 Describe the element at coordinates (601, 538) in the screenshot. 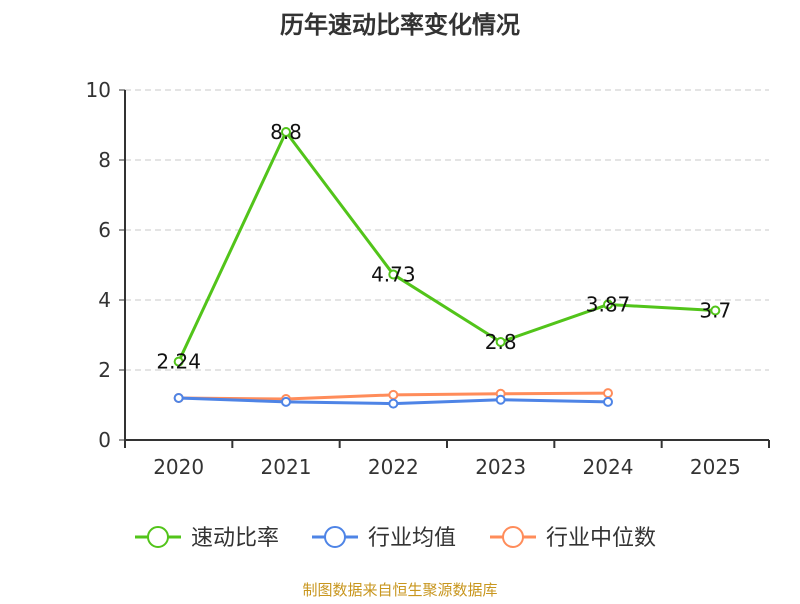

I see `legend-label: 行业中位数` at that location.